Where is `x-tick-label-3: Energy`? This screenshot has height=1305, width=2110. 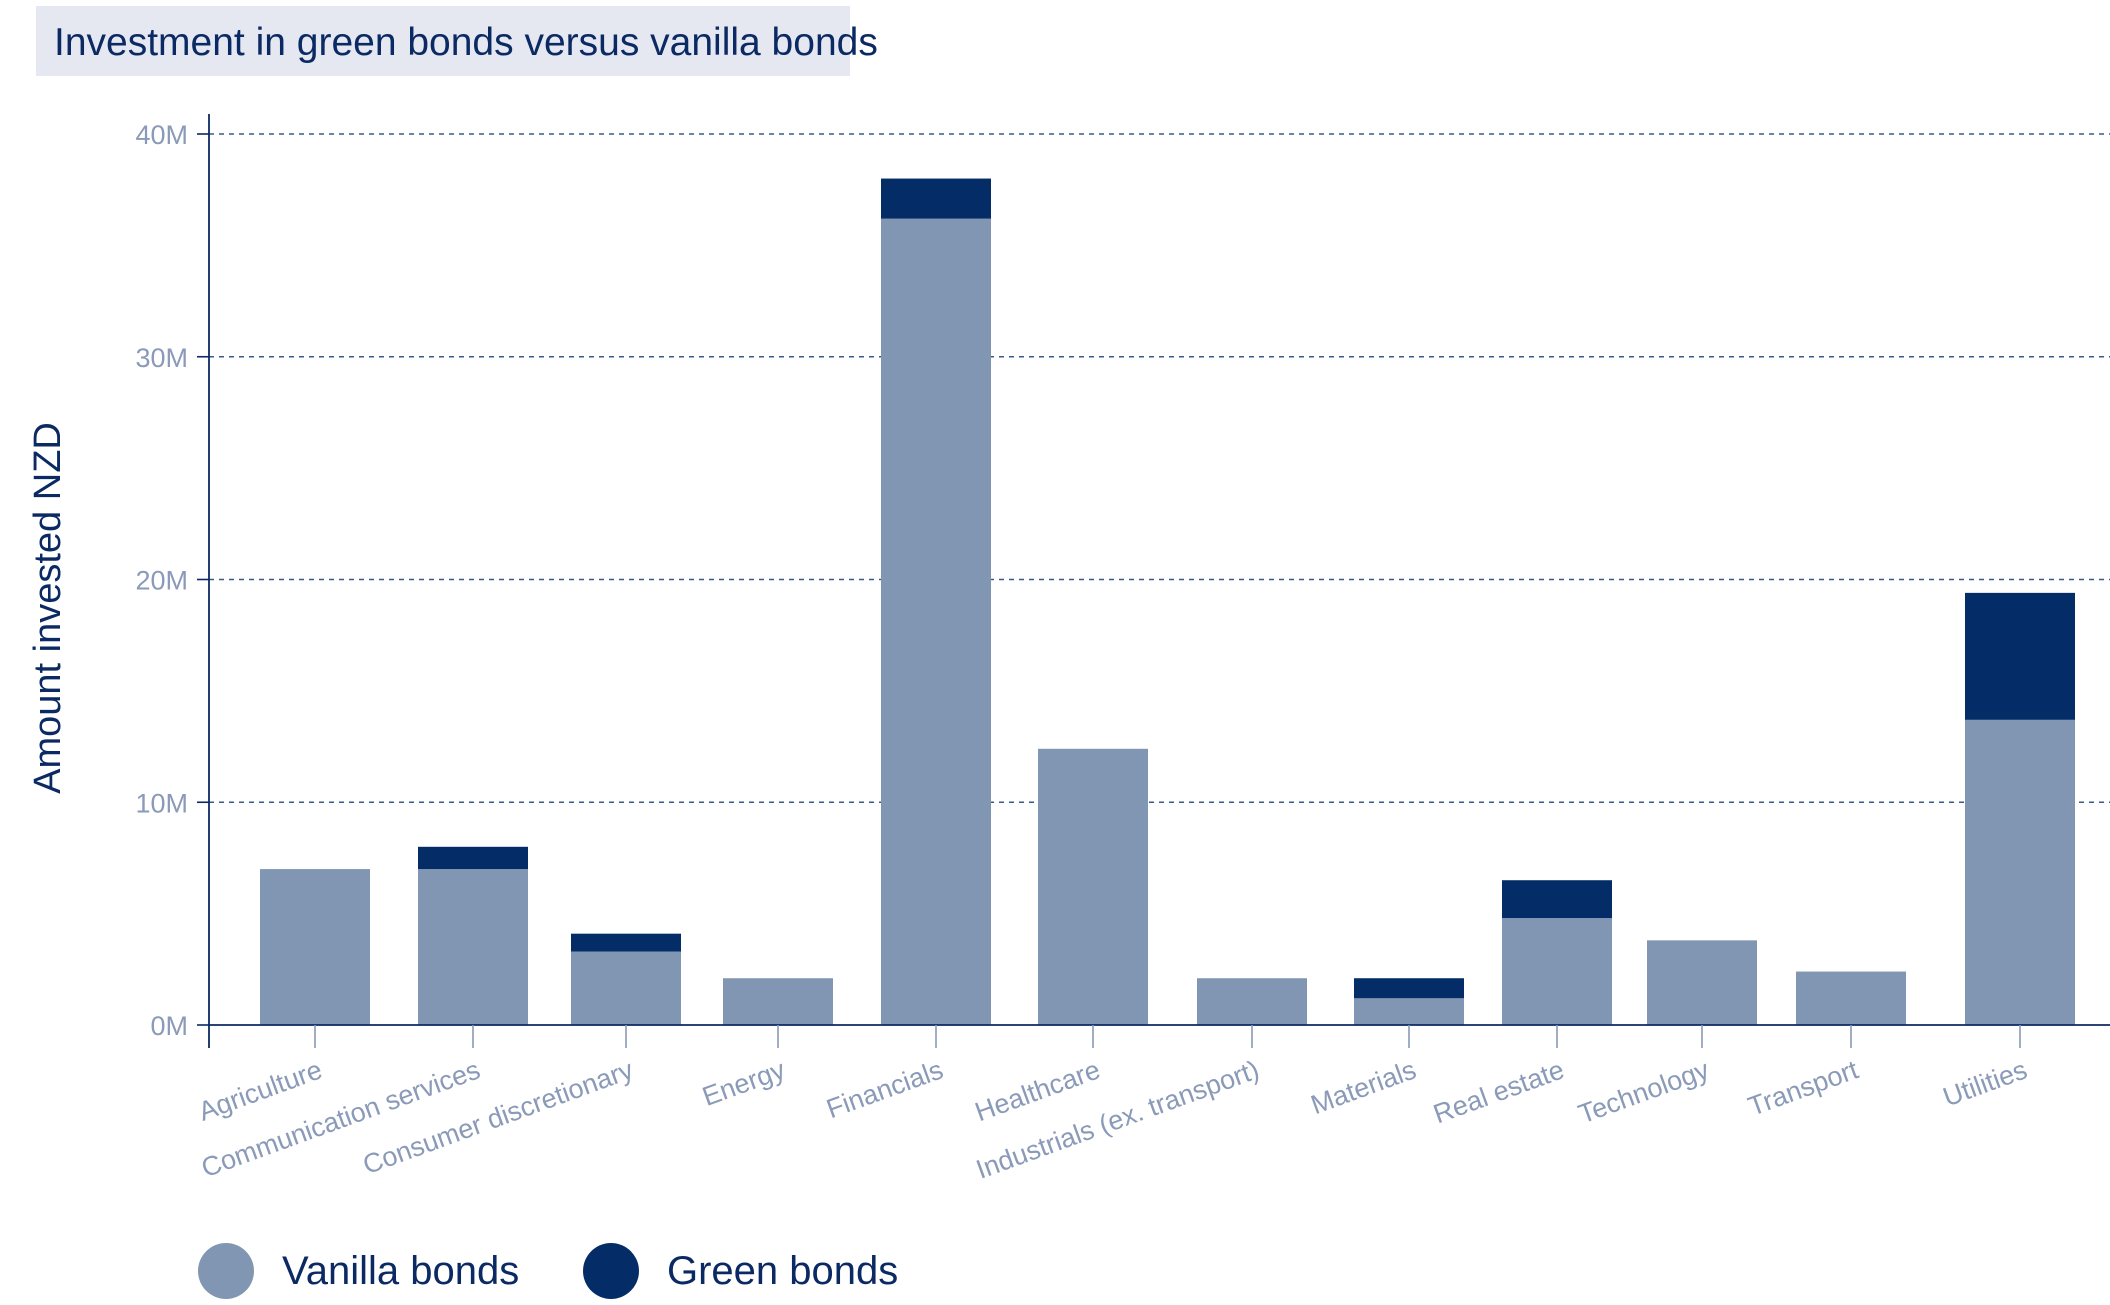
x-tick-label-3: Energy is located at coordinates (743, 1083).